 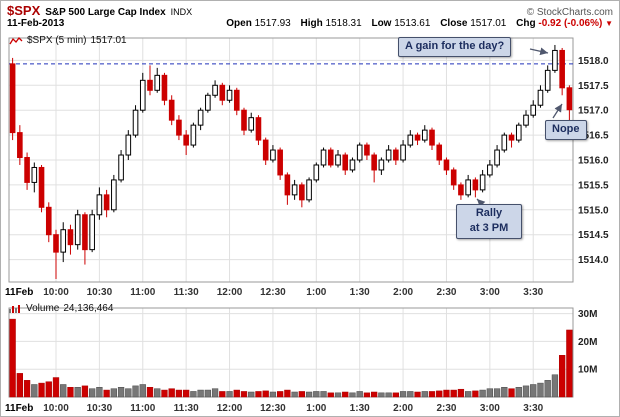 I want to click on svg-text: 1517.0, so click(x=593, y=111).